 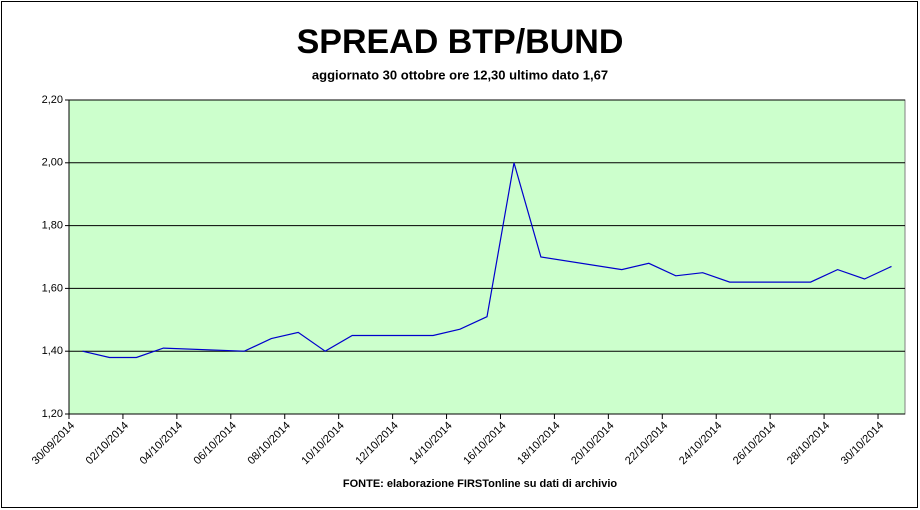 I want to click on y-tick-label: 2,00, so click(x=52, y=163).